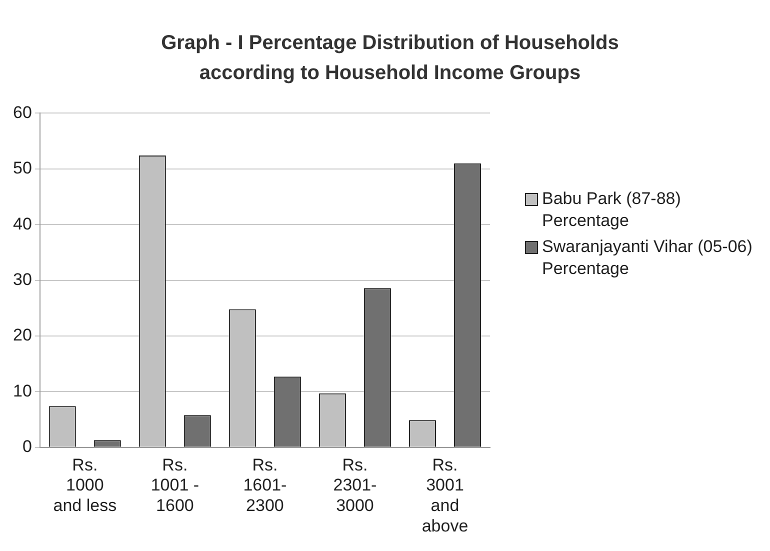  What do you see at coordinates (27, 446) in the screenshot?
I see `y-tick-label: 0` at bounding box center [27, 446].